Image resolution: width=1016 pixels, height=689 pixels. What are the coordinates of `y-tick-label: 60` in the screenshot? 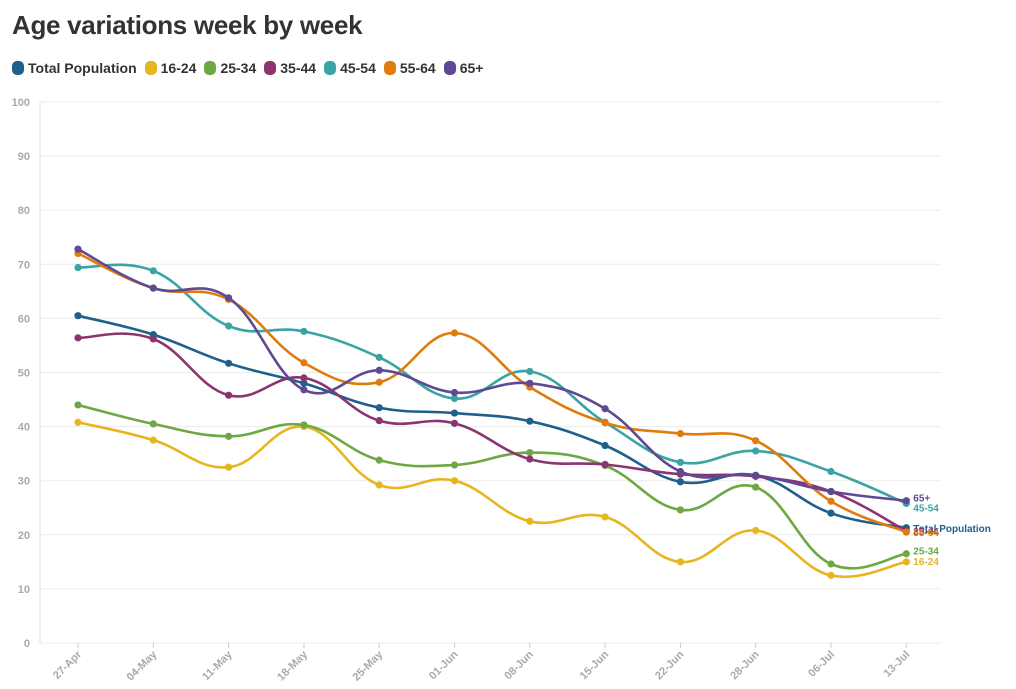 It's located at (24, 319).